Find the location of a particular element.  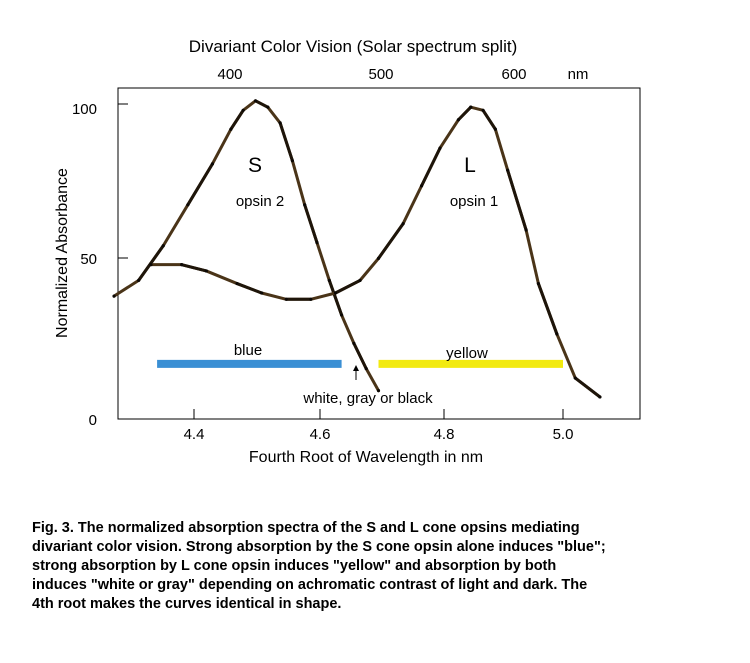

x-axis-label: Fourth Root of Wavelength in nm is located at coordinates (366, 457).